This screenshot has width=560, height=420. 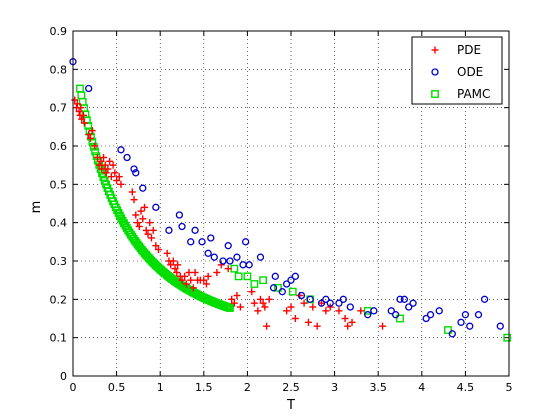 What do you see at coordinates (469, 50) in the screenshot?
I see `legend-label-pde: PDE` at bounding box center [469, 50].